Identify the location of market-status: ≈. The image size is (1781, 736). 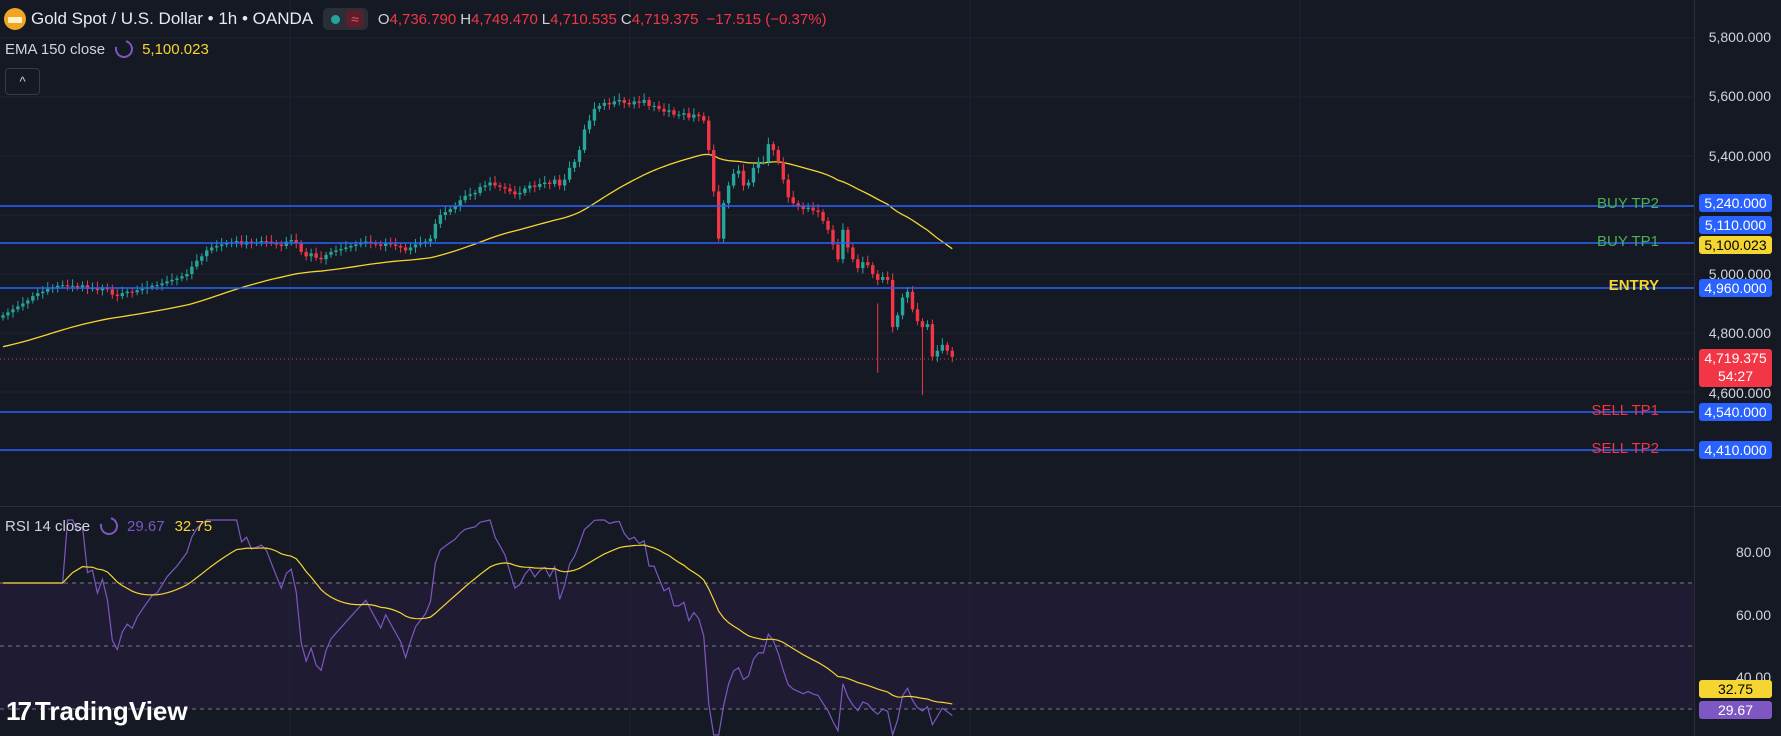
(345, 19).